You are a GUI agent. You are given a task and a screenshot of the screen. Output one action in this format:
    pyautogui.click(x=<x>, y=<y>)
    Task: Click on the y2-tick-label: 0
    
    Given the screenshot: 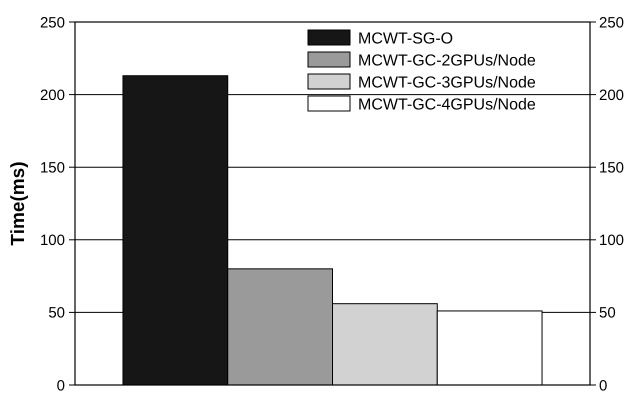 What is the action you would take?
    pyautogui.click(x=603, y=385)
    